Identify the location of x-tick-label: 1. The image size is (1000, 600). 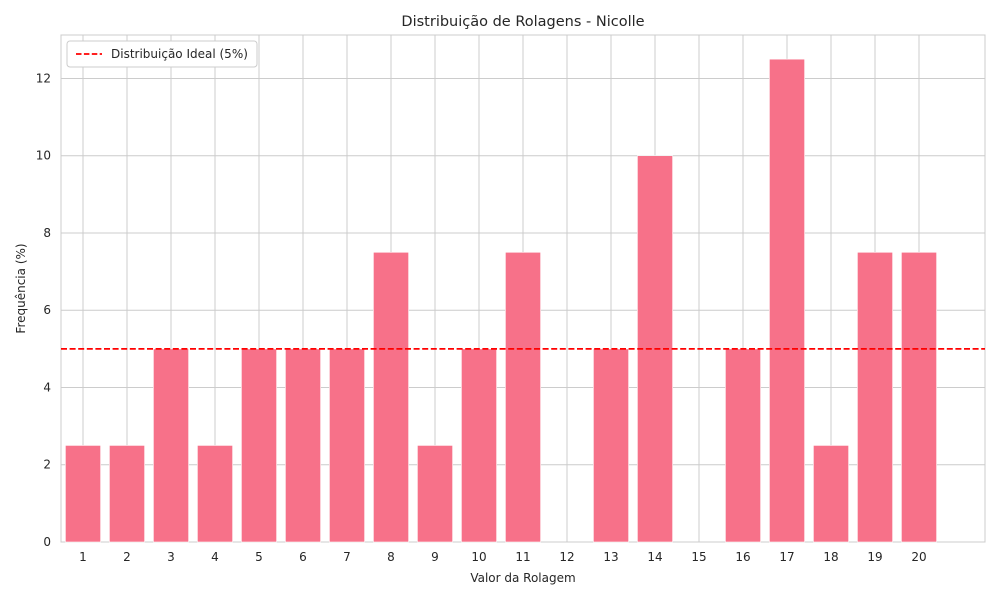
(83, 557).